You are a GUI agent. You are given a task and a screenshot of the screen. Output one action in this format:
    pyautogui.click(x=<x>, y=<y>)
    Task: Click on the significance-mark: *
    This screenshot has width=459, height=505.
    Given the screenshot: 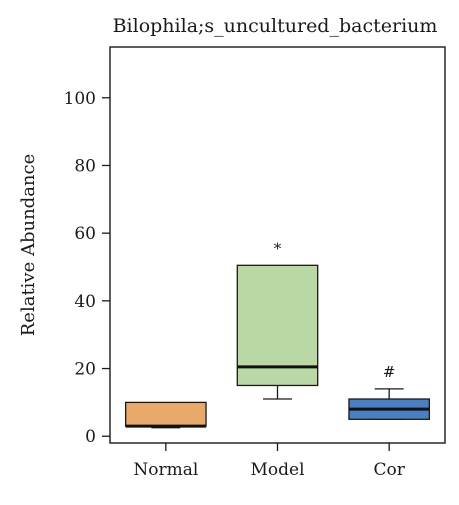 What is the action you would take?
    pyautogui.click(x=278, y=248)
    